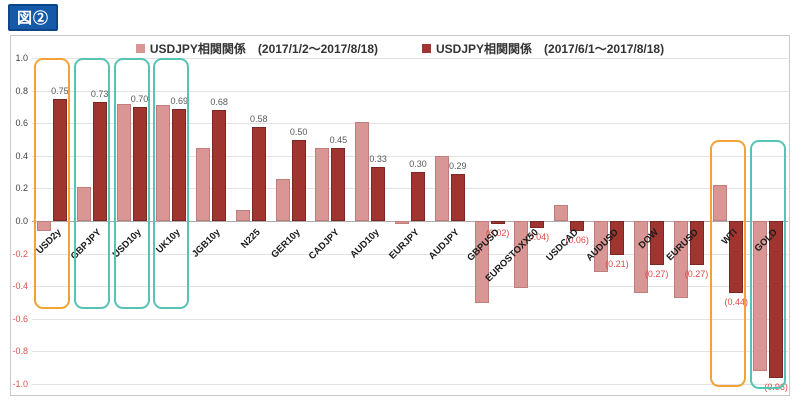  I want to click on data-label-GER10y: 0.50, so click(298, 131).